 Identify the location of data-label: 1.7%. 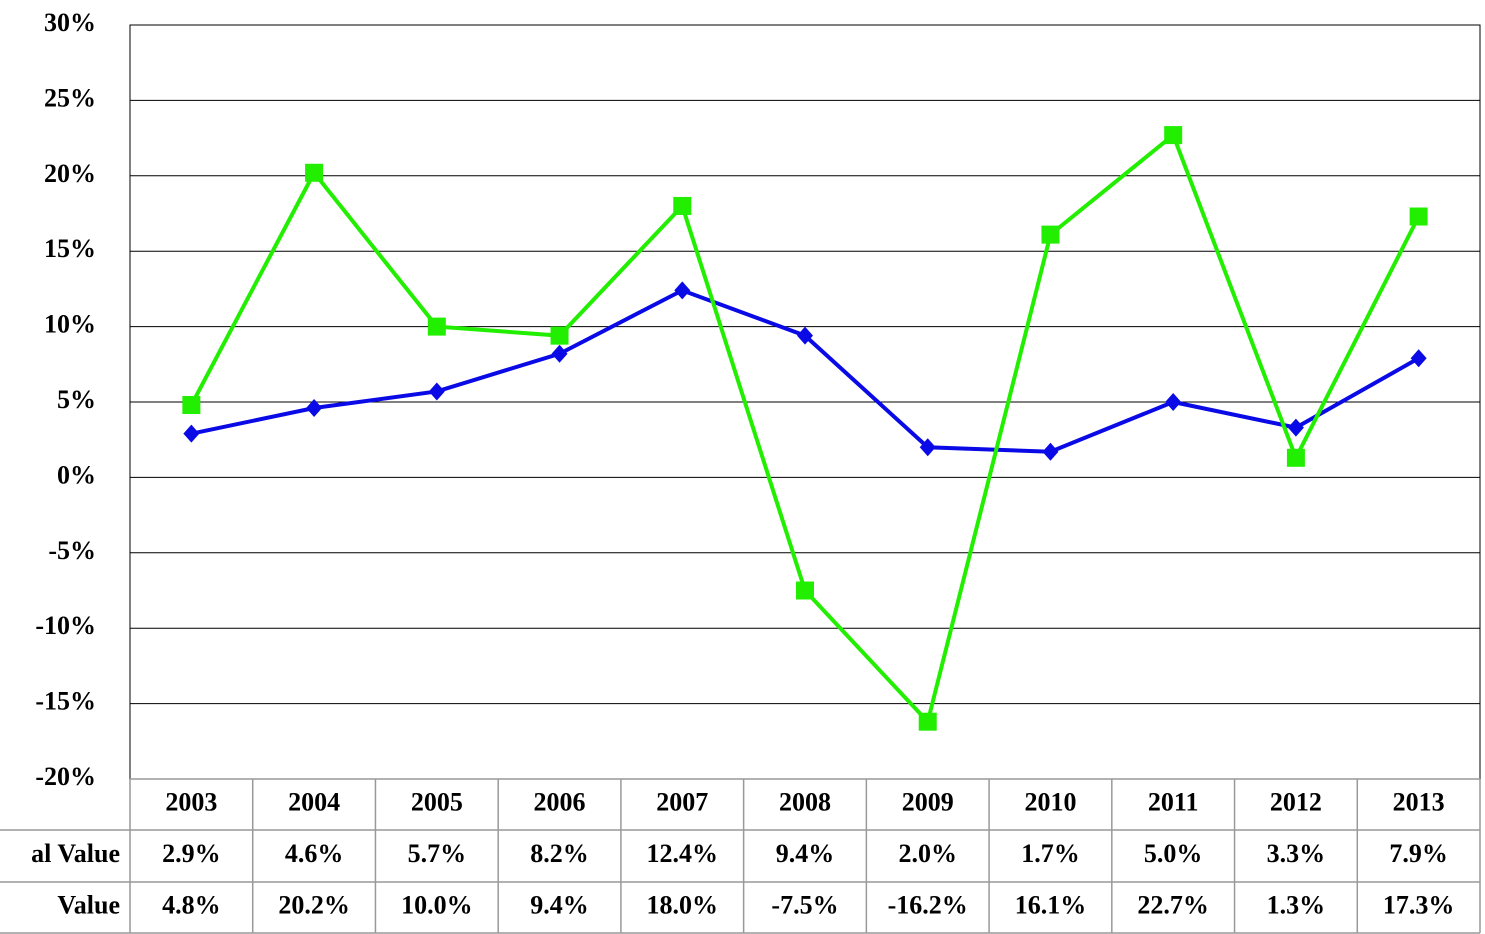
(1050, 853).